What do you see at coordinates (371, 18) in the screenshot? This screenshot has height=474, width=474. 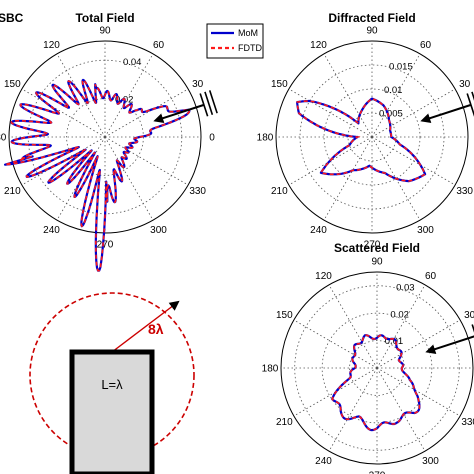 I see `diffracted-field-title: Diffracted Field` at bounding box center [371, 18].